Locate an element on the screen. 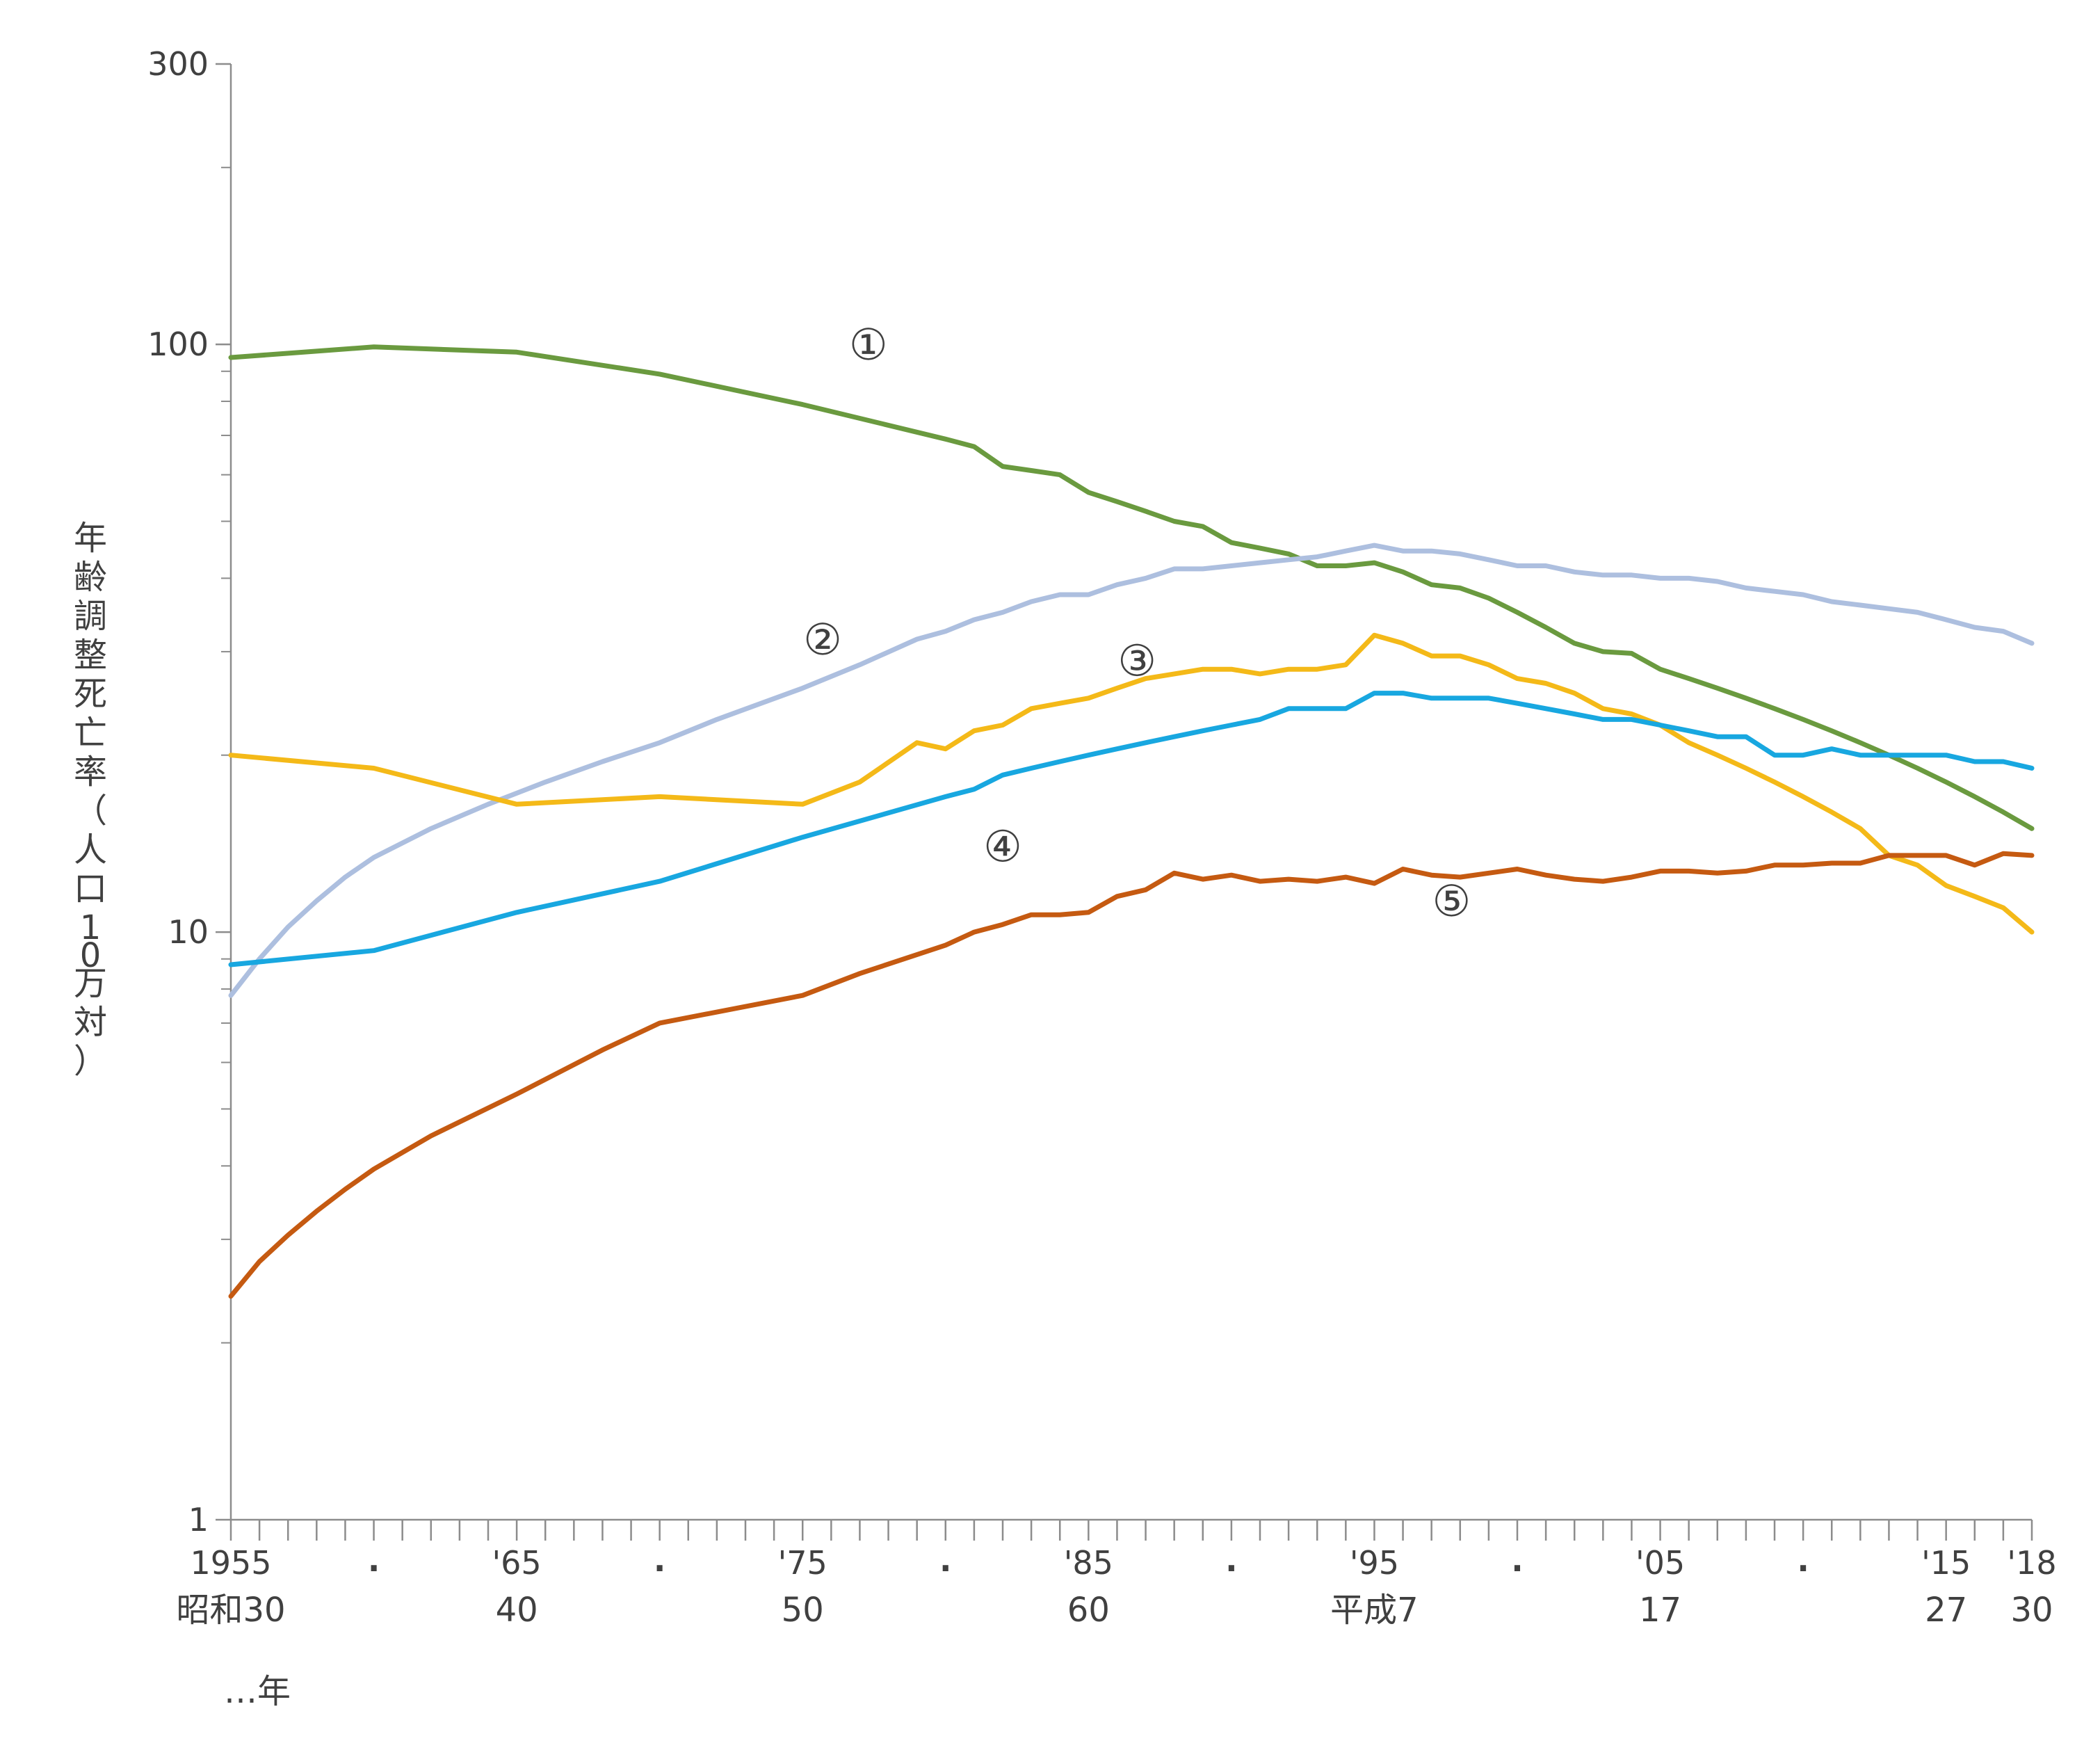  x-tick-label-year: 1955 is located at coordinates (230, 1563).